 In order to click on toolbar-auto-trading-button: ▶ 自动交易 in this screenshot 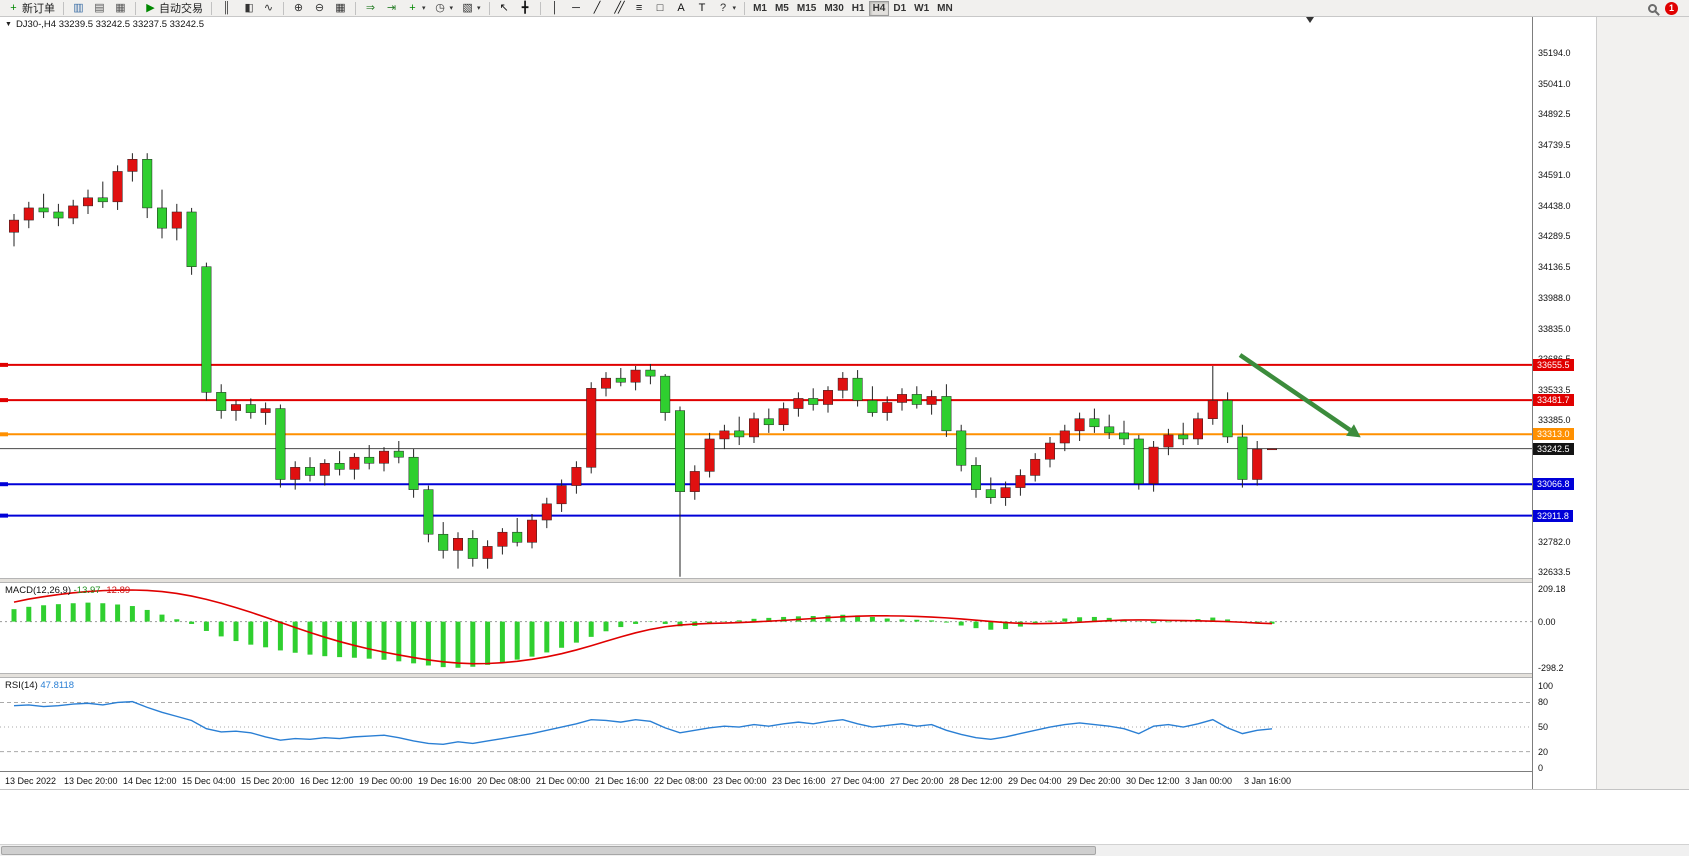, I will do `click(173, 8)`.